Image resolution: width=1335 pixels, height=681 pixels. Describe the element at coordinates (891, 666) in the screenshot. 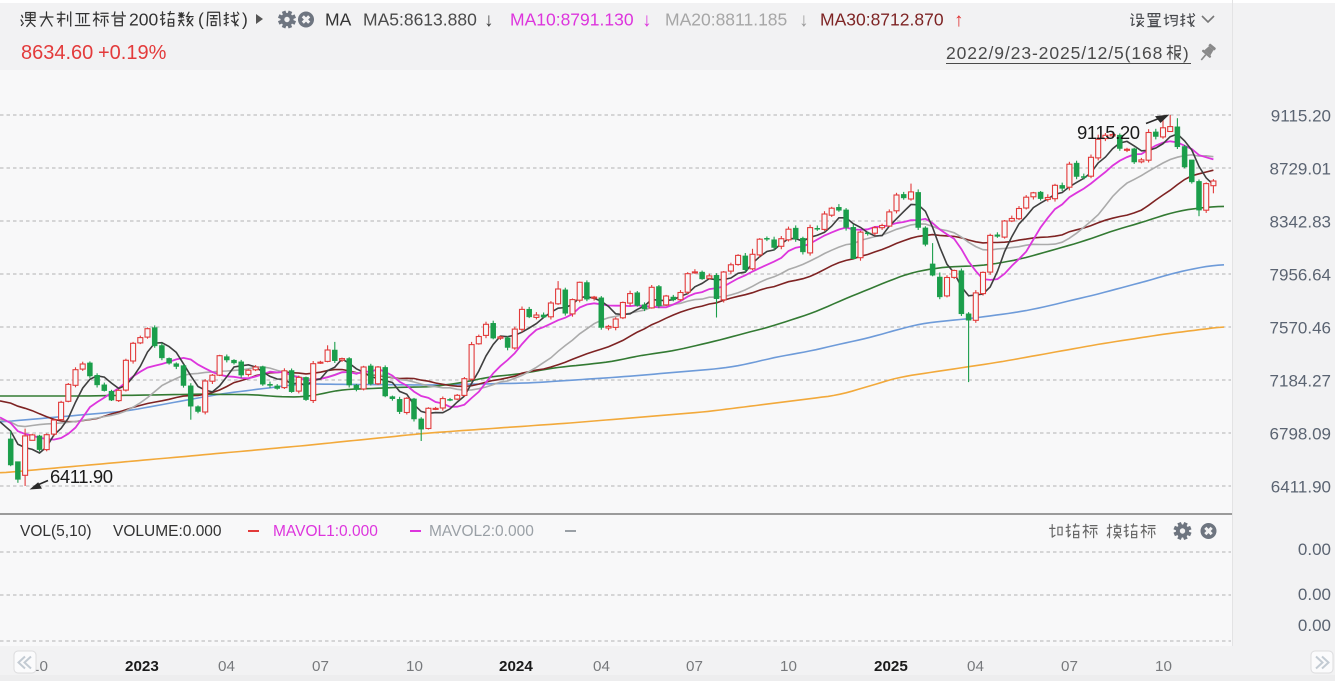

I see `svg-text: 2025` at that location.